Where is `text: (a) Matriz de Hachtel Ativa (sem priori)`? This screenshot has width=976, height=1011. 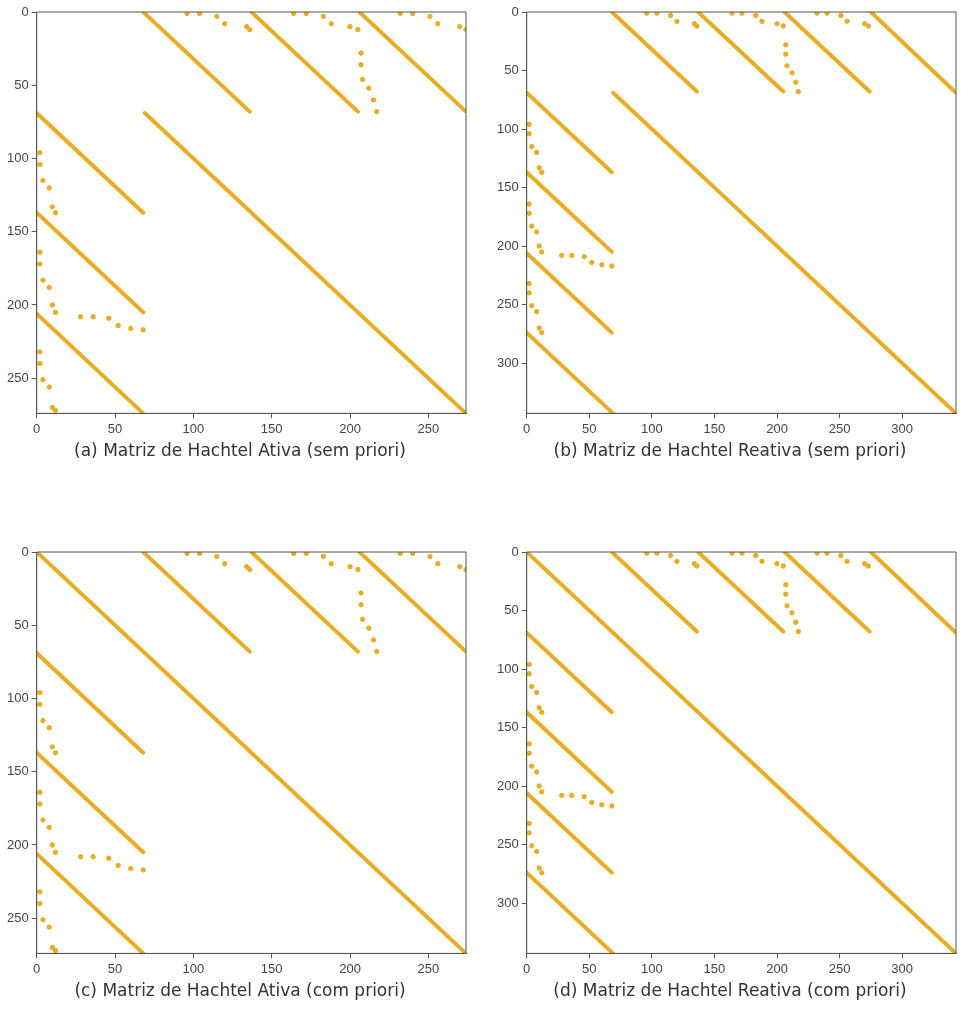 text: (a) Matriz de Hachtel Ativa (sem priori) is located at coordinates (240, 450).